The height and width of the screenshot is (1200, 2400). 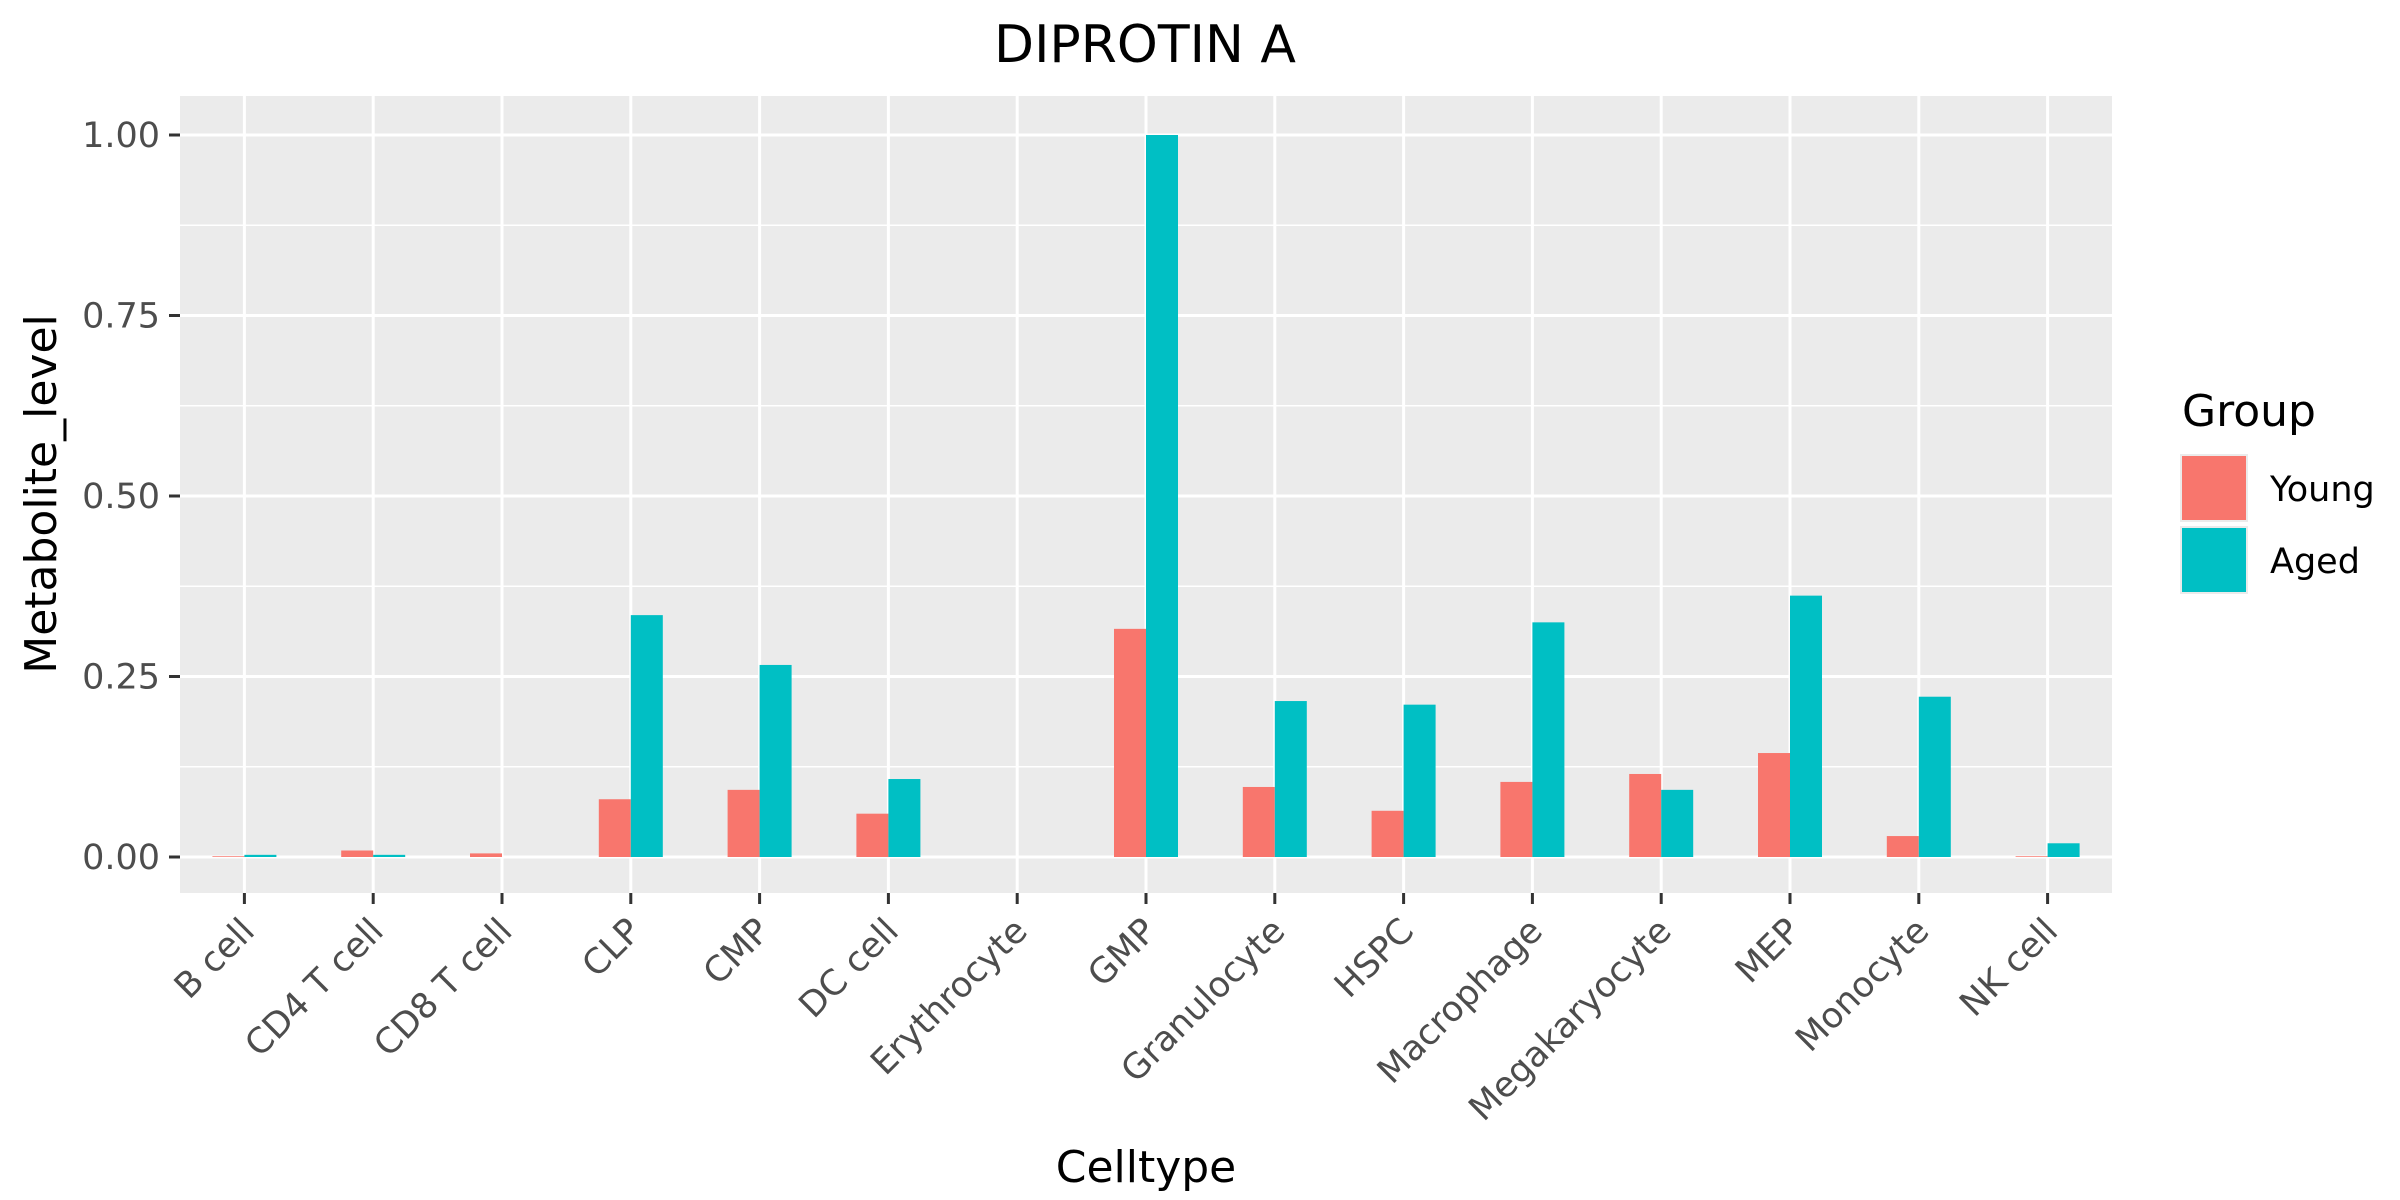 I want to click on legend-title: Group, so click(x=2249, y=411).